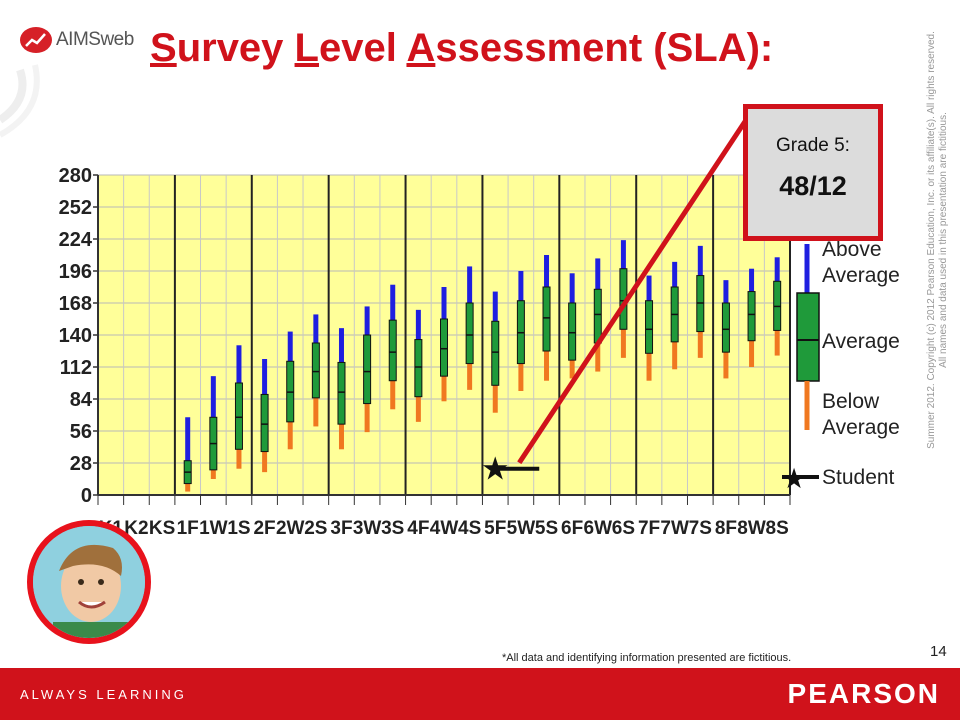 The height and width of the screenshot is (720, 960). What do you see at coordinates (81, 464) in the screenshot?
I see `y-tick-label: 28` at bounding box center [81, 464].